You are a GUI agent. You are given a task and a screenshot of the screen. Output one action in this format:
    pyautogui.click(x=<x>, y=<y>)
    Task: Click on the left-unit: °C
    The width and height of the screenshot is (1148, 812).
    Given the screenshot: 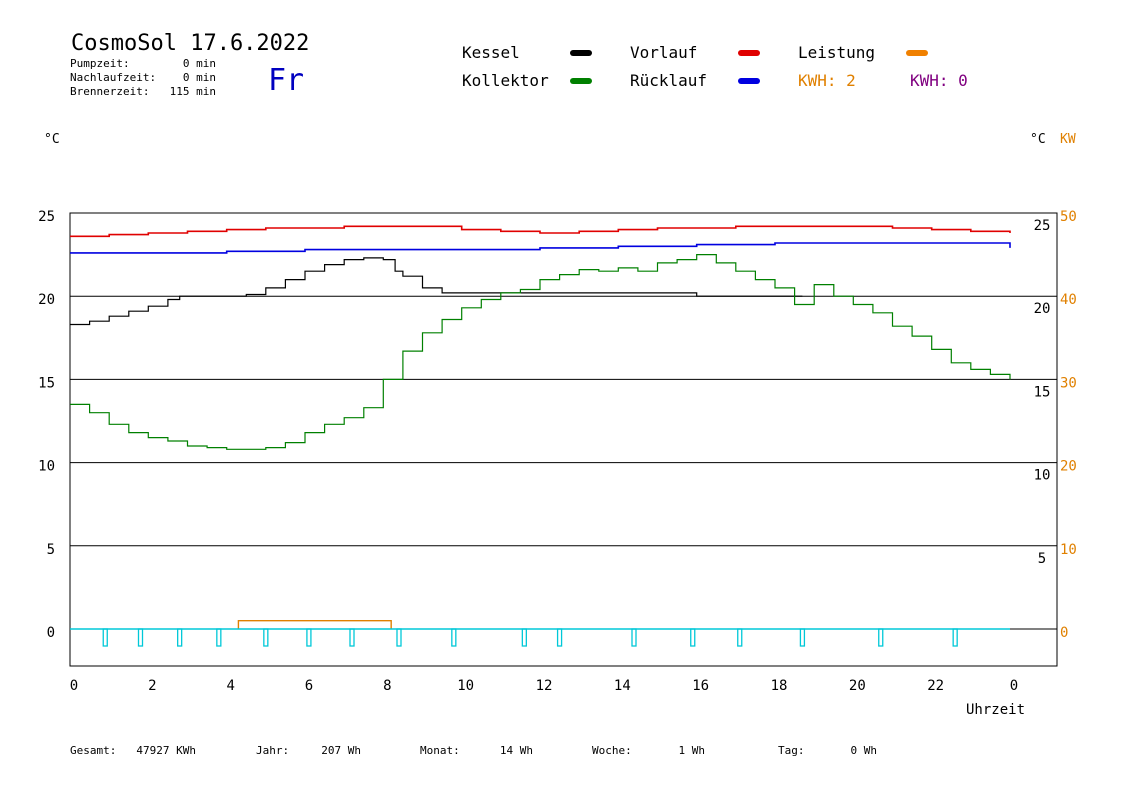 What is the action you would take?
    pyautogui.click(x=52, y=139)
    